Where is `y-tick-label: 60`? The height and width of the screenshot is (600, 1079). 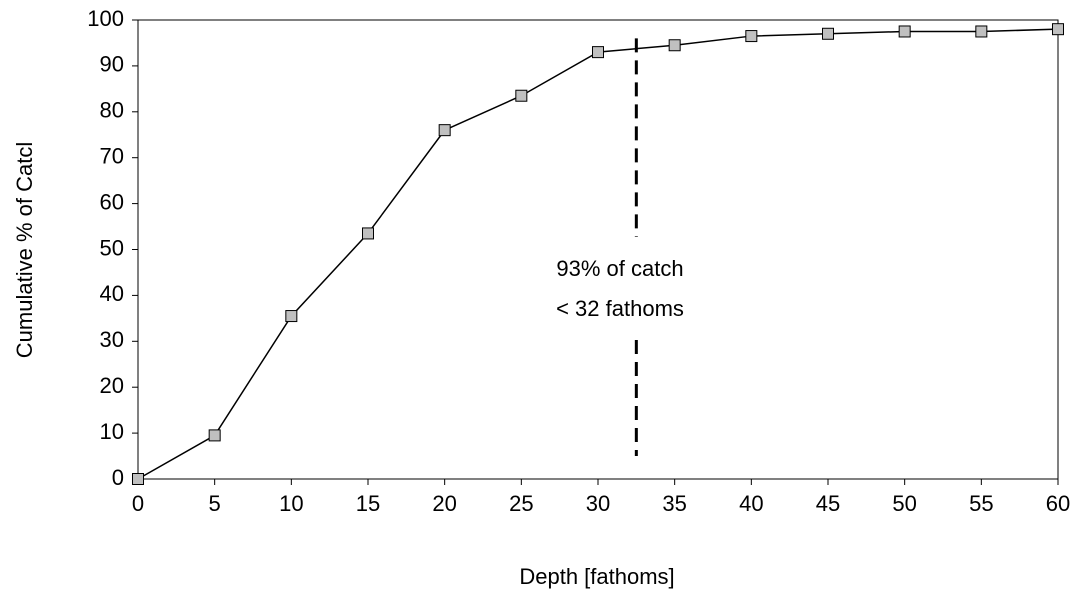 y-tick-label: 60 is located at coordinates (112, 201).